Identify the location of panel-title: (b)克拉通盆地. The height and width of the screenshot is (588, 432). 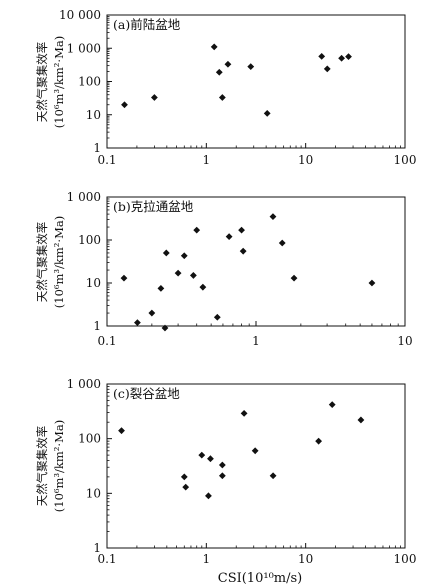
(153, 206).